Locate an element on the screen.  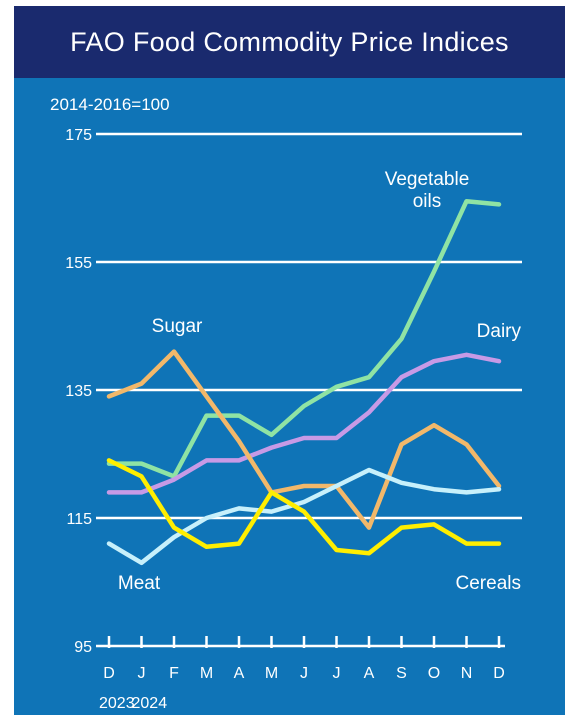
x-tick-label: S is located at coordinates (401, 673).